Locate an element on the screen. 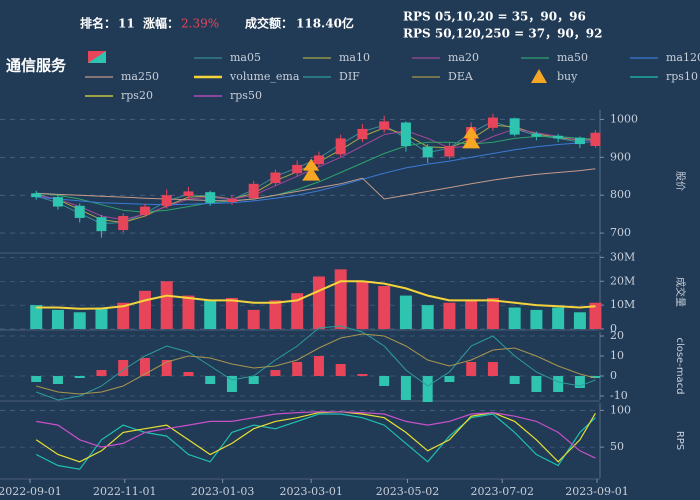  legend-label: ma50 is located at coordinates (572, 57).